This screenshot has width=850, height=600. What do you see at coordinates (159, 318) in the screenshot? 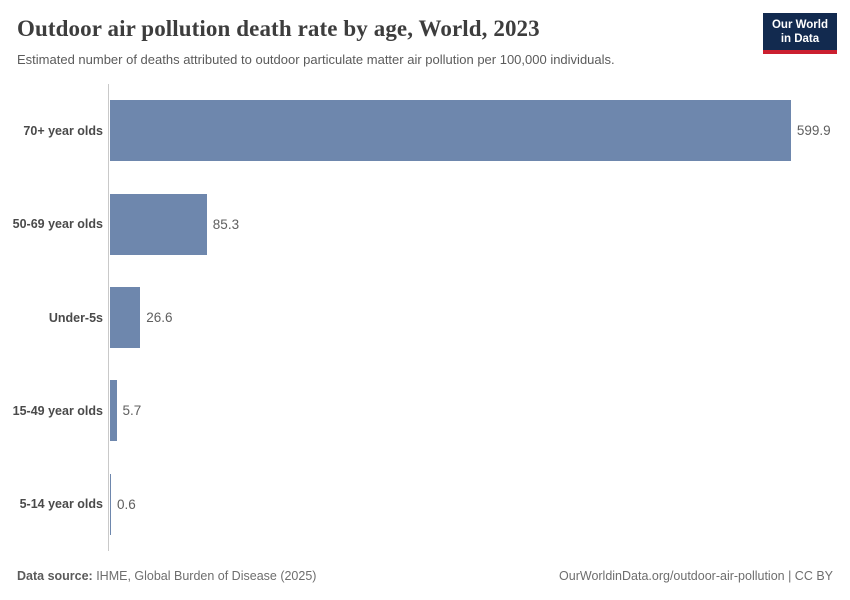
I see `value-label: 26.6` at bounding box center [159, 318].